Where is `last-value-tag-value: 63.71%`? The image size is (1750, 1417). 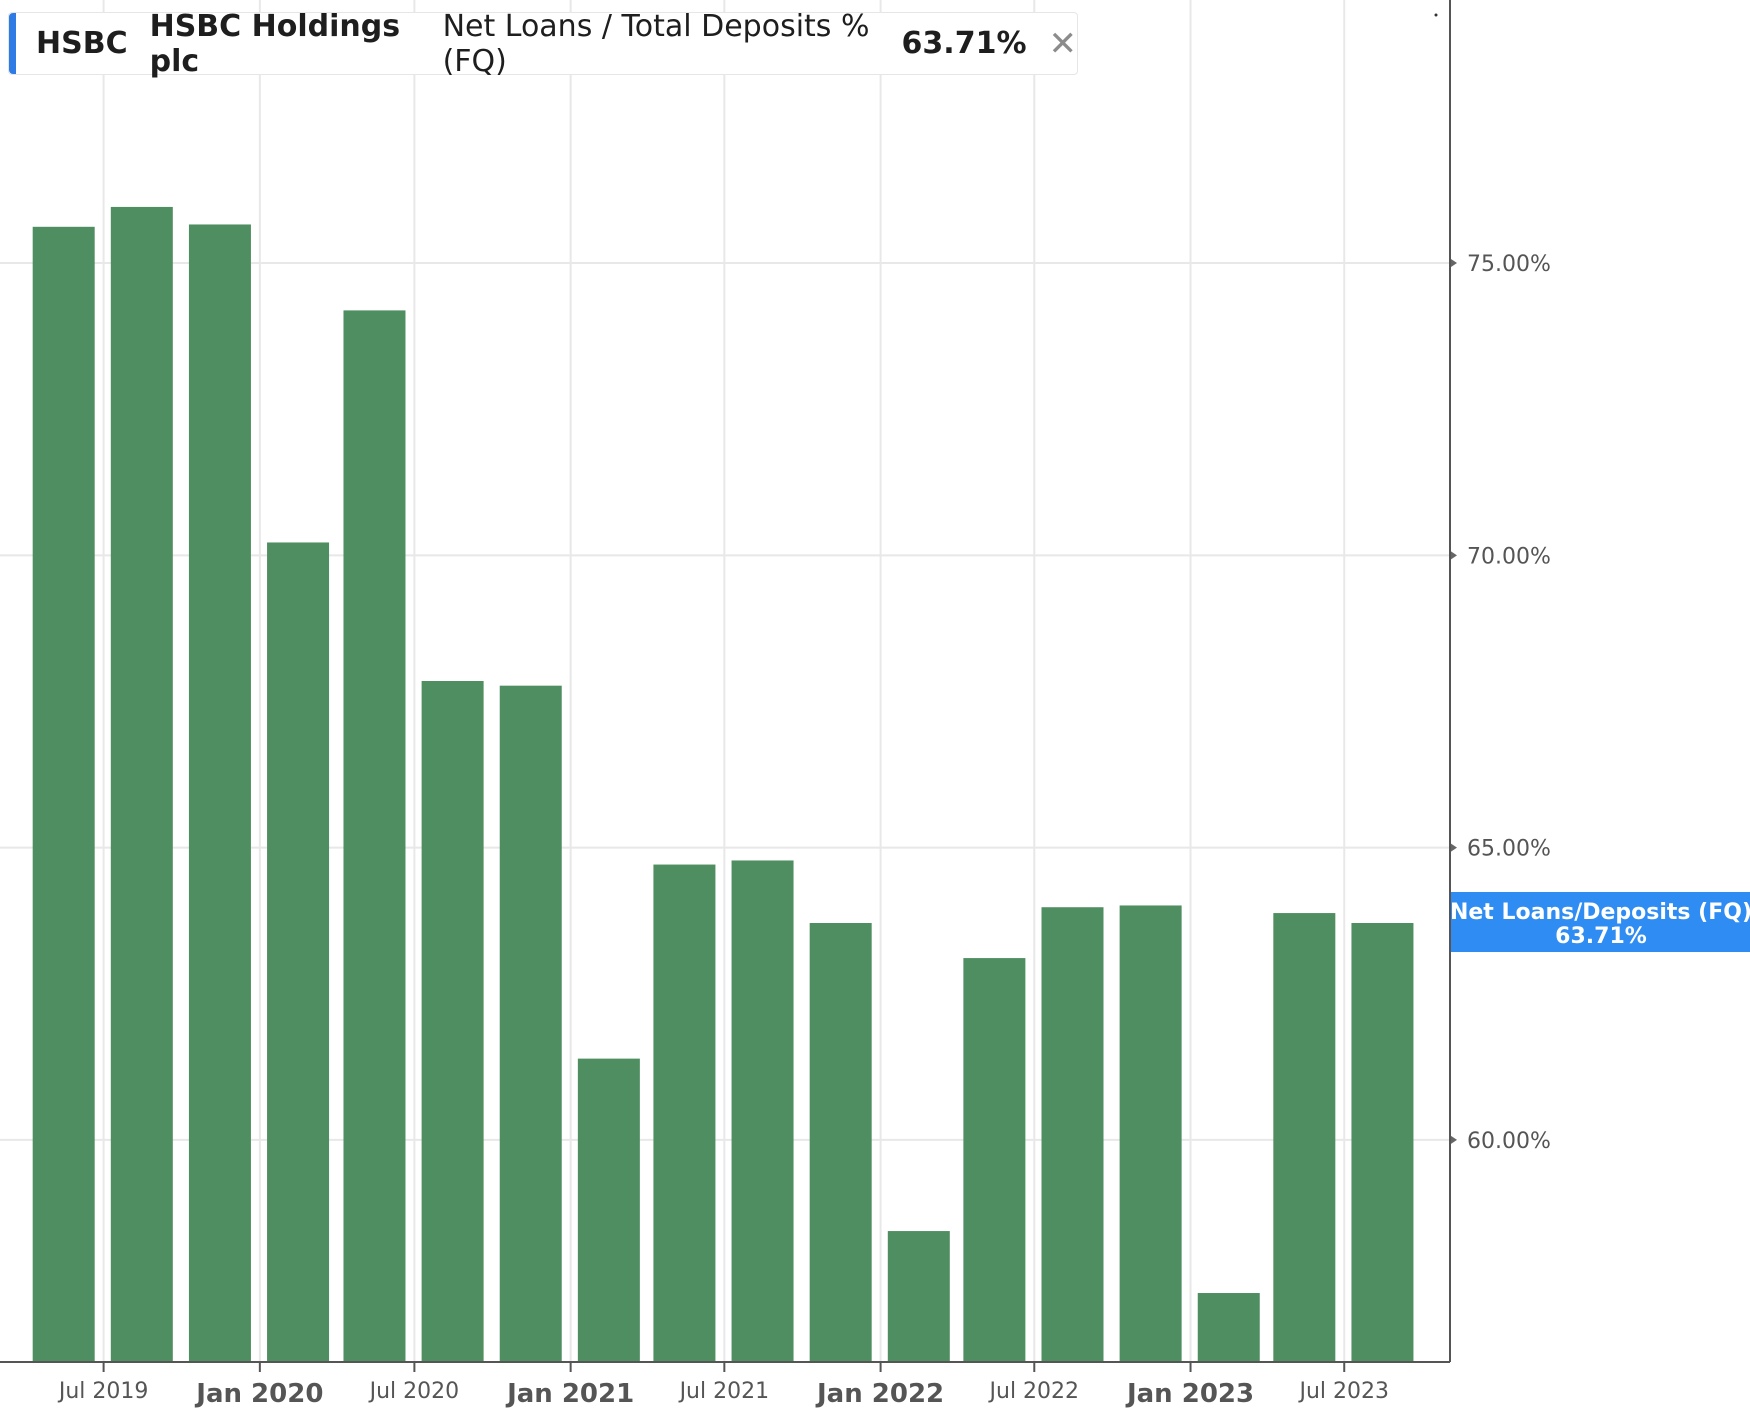 last-value-tag-value: 63.71% is located at coordinates (1601, 936).